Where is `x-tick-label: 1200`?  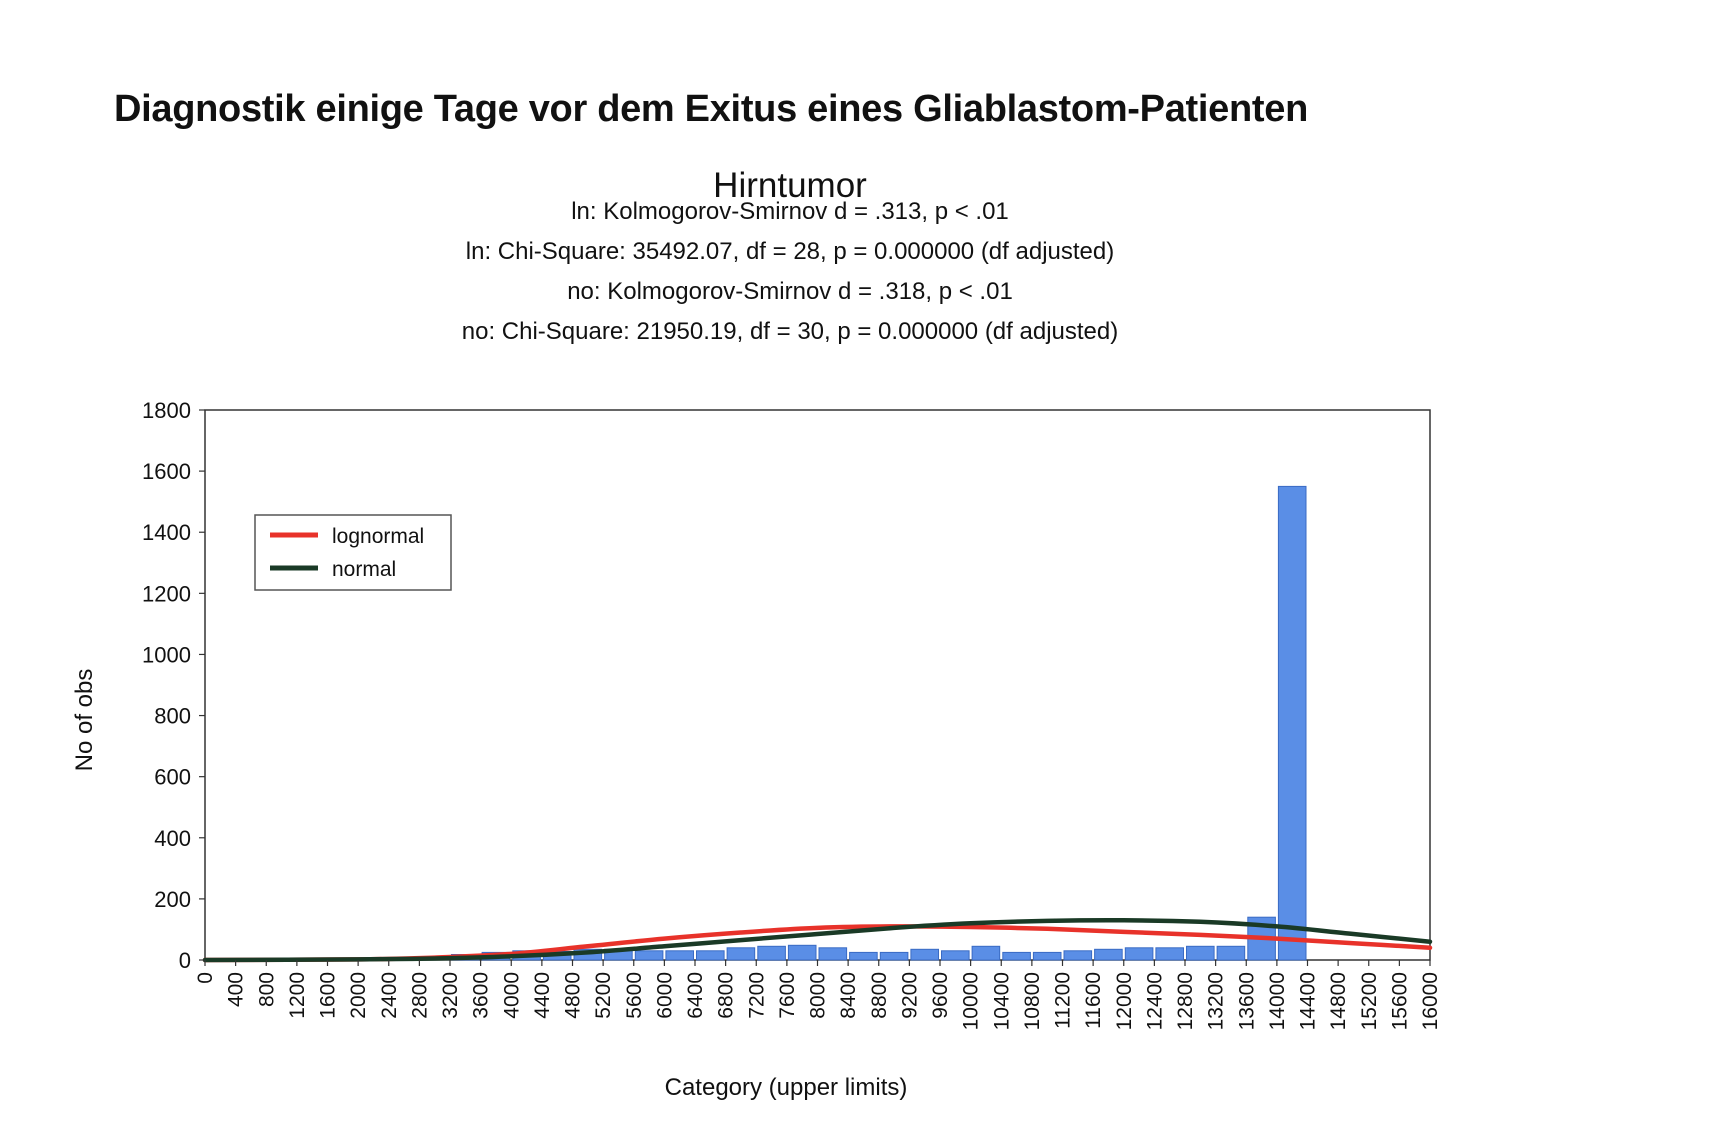
x-tick-label: 1200 is located at coordinates (297, 995).